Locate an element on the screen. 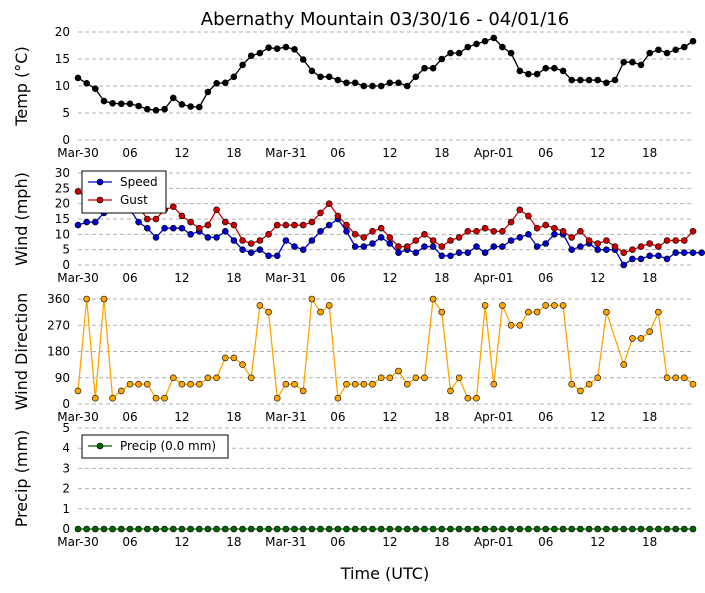 This screenshot has height=593, width=705. wind_direction-xtick-label: 18 is located at coordinates (441, 417).